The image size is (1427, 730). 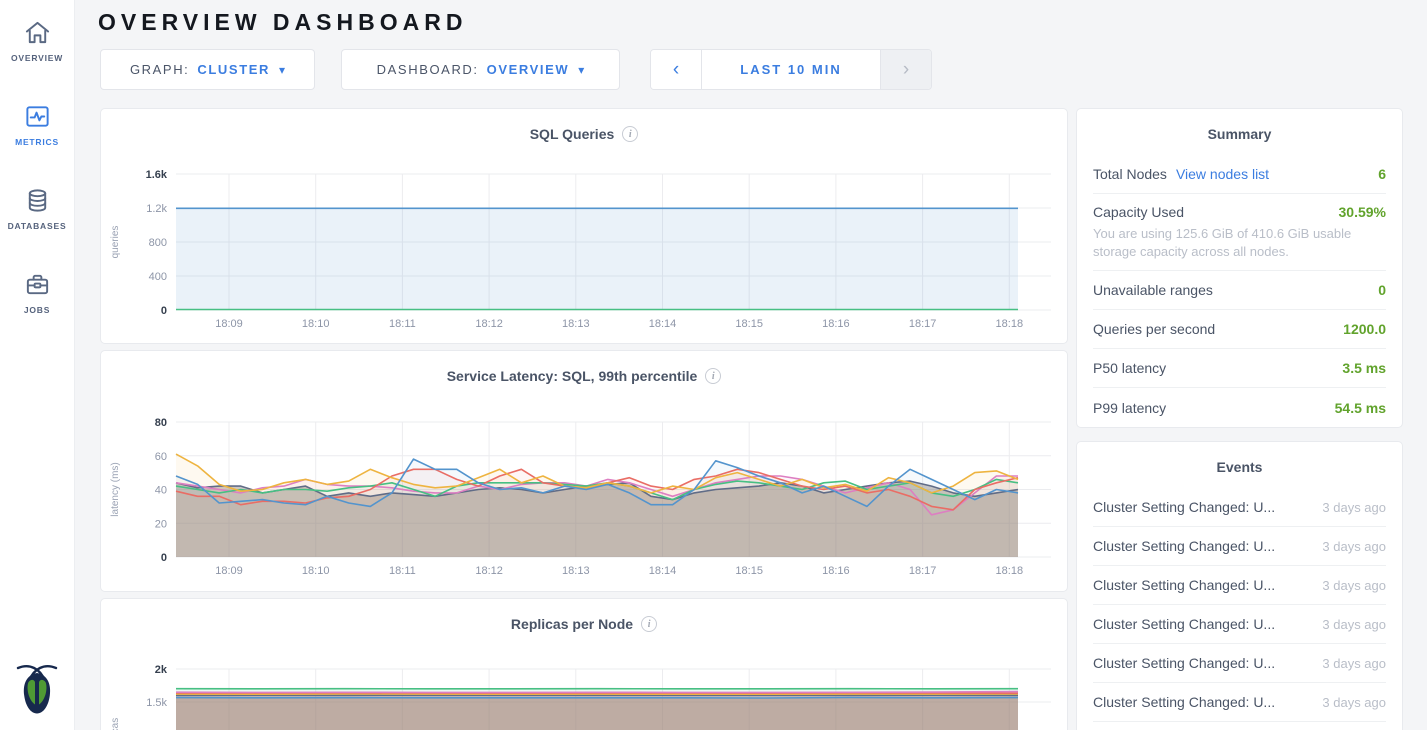 I want to click on sidebar-item-label: OVERVIEW, so click(x=37, y=58).